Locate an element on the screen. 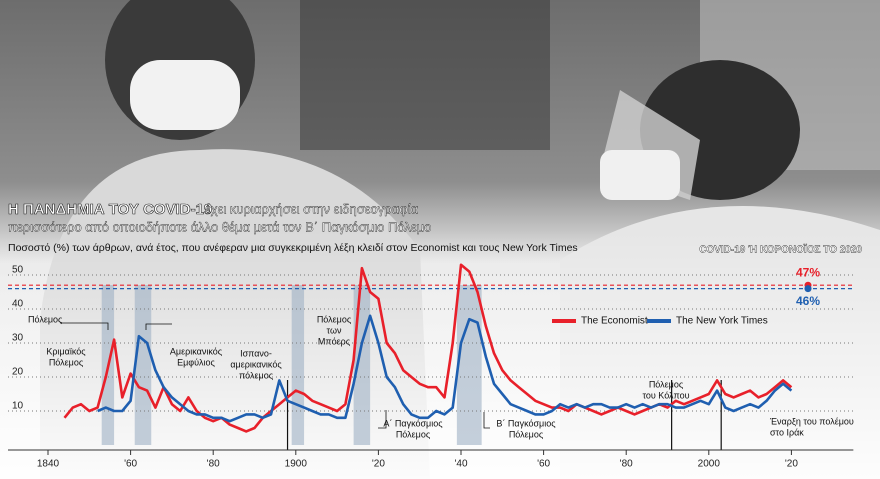 The height and width of the screenshot is (479, 880). annotation: Α΄ Παγκόσμιος is located at coordinates (413, 423).